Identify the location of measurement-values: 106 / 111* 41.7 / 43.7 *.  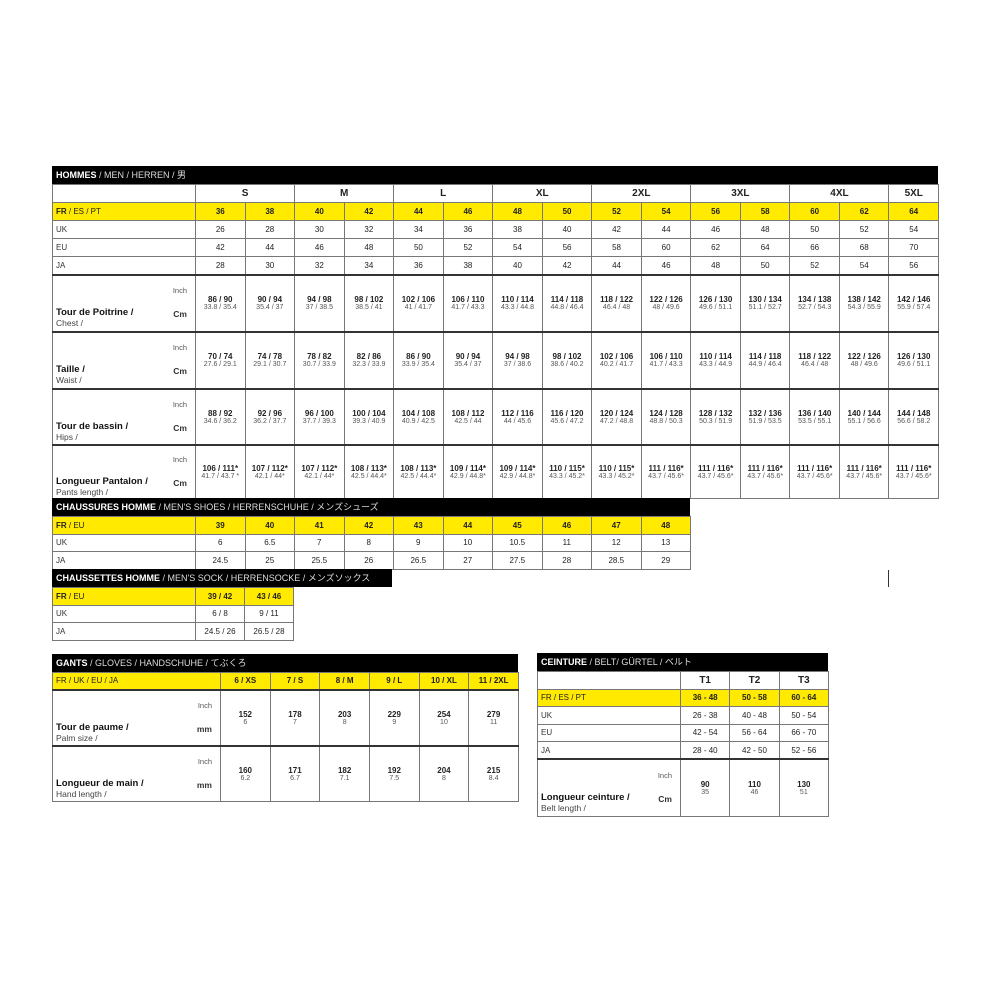
(220, 472).